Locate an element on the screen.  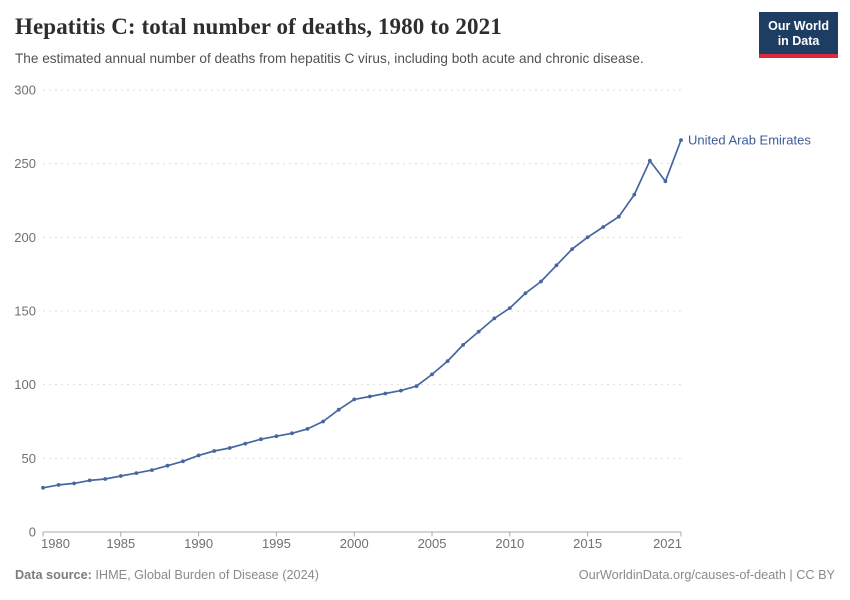
data-source-text: IHME, Global Burden of Disease (2024) is located at coordinates (205, 575).